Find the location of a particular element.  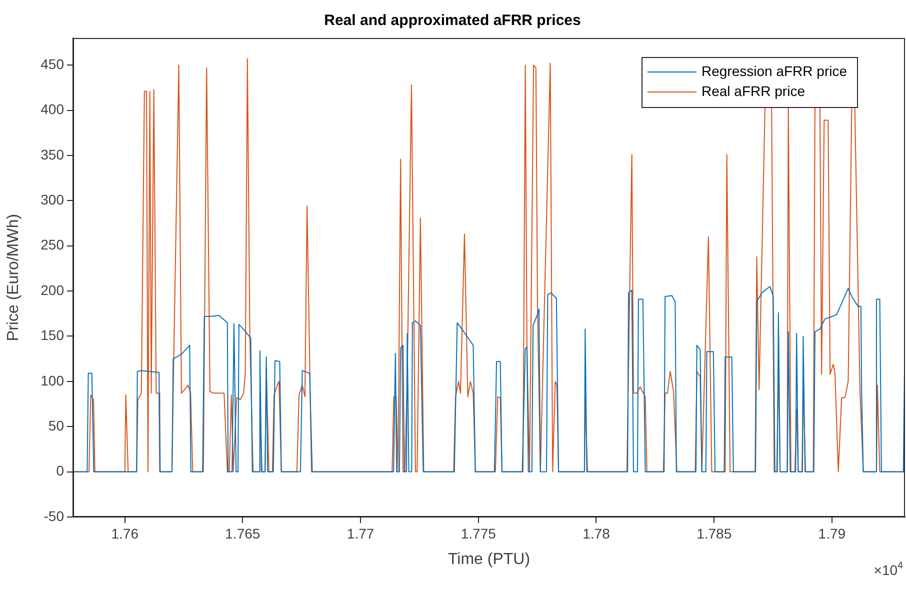

legend-label: Regression aFRR price is located at coordinates (775, 70).